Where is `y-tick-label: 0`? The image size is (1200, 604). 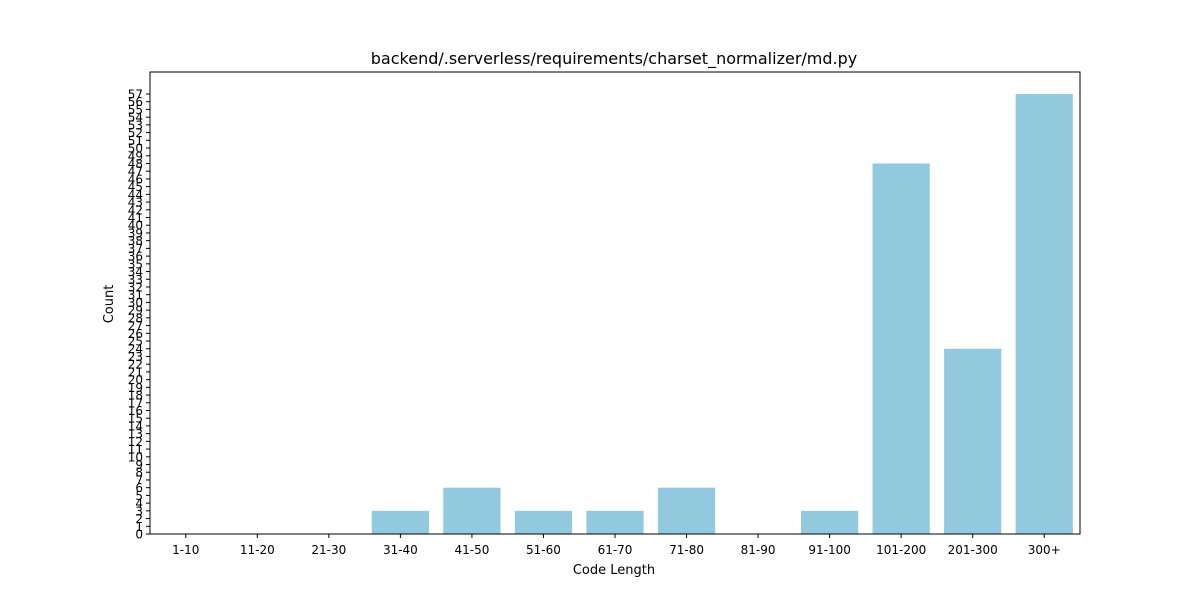
y-tick-label: 0 is located at coordinates (139, 535).